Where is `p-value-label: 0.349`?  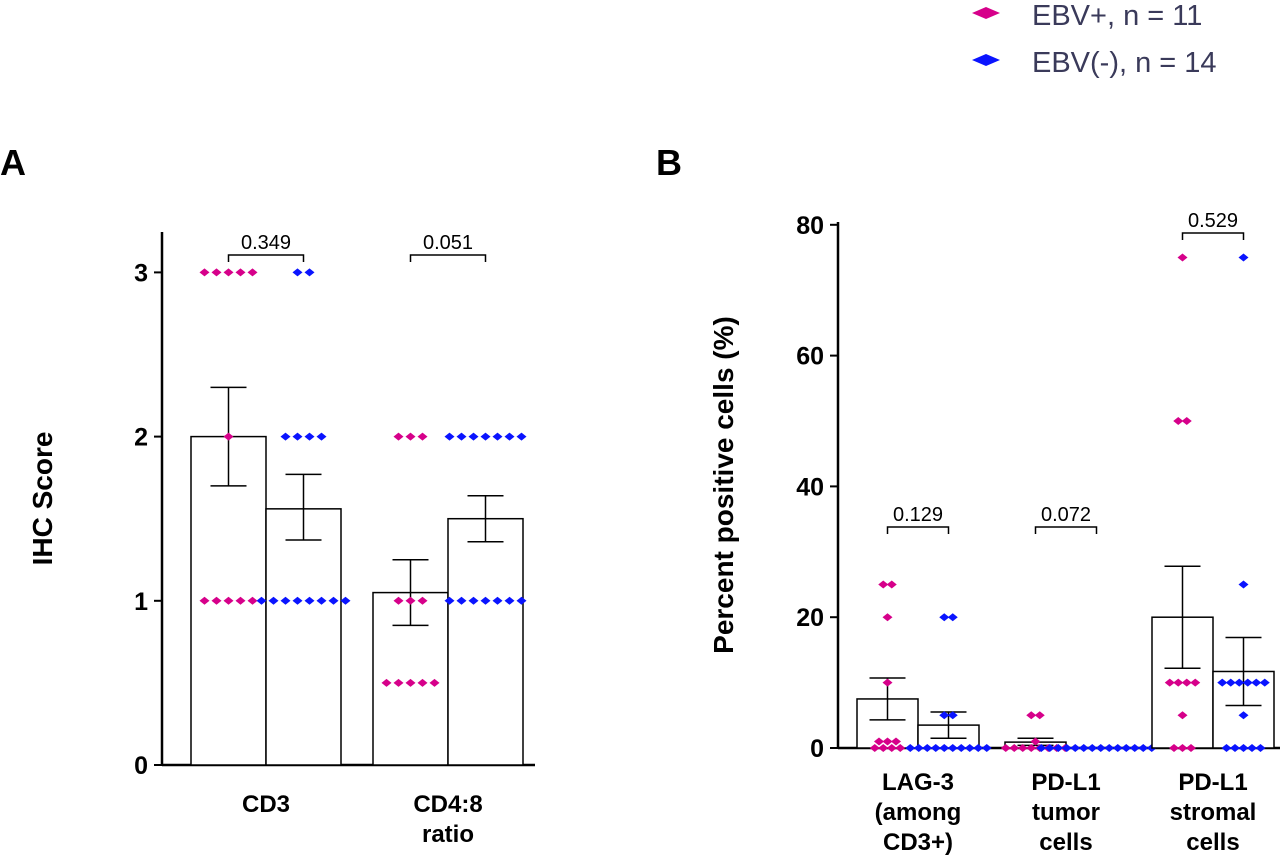
p-value-label: 0.349 is located at coordinates (266, 243).